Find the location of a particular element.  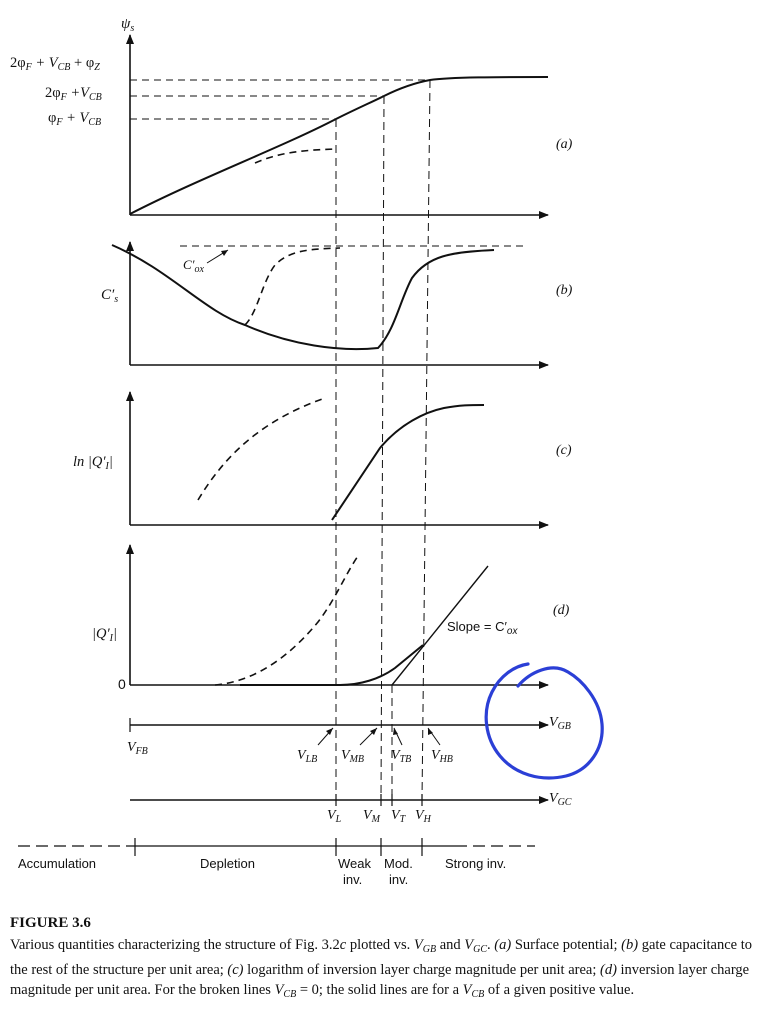

guide-vm is located at coordinates (382, 448).